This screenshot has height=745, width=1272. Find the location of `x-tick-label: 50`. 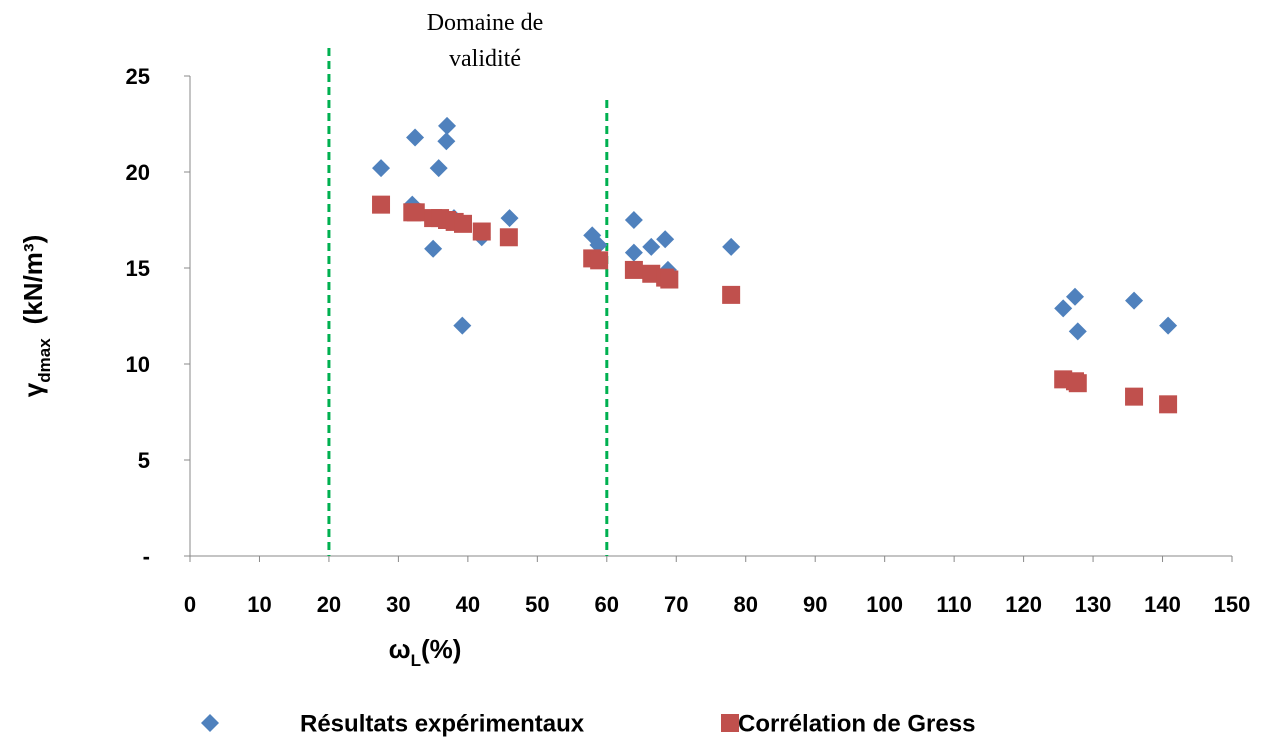

x-tick-label: 50 is located at coordinates (537, 604).